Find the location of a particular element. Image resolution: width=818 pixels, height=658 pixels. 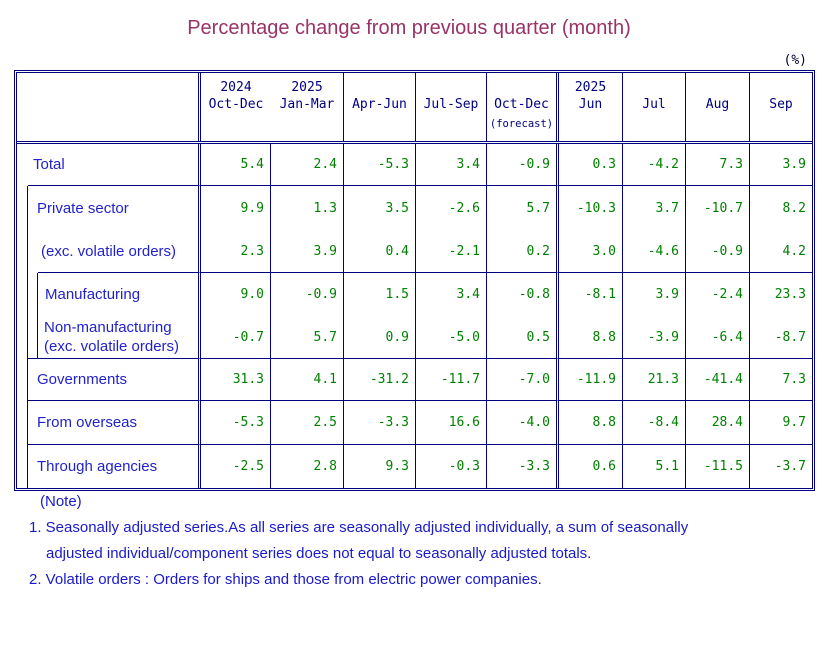

row-label-line1: Non-manufacturing is located at coordinates (108, 327).